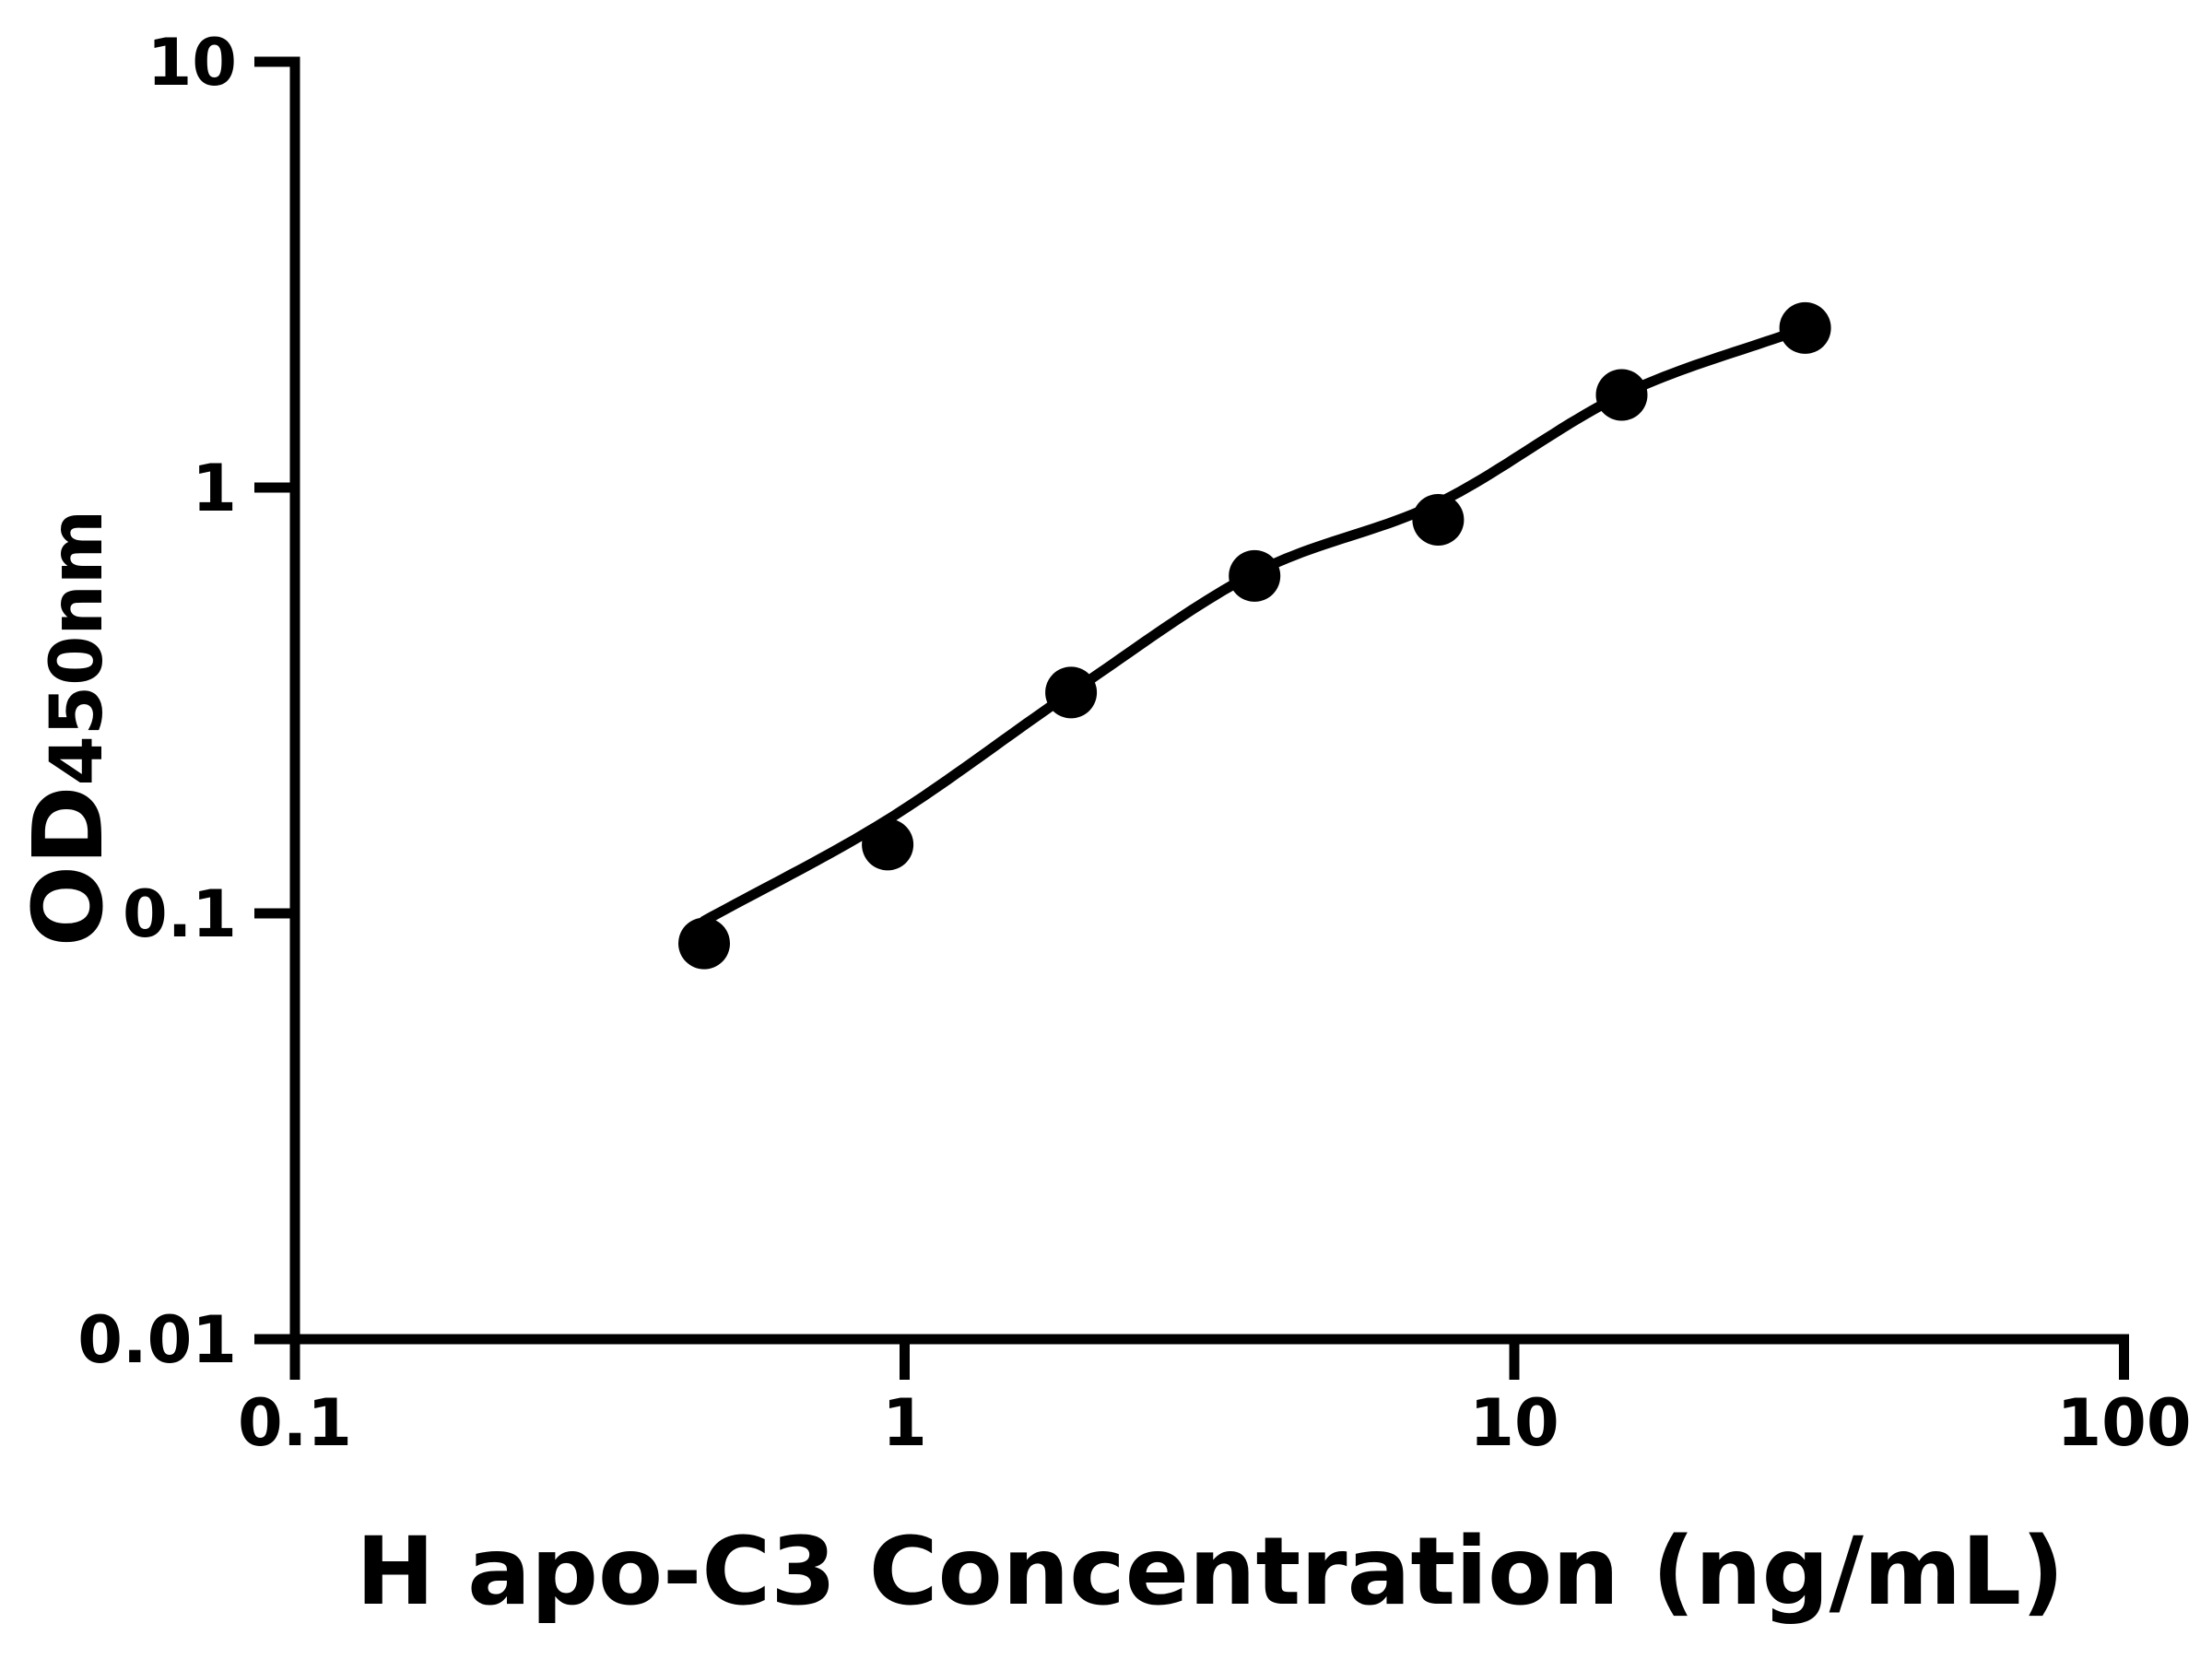 This screenshot has width=2212, height=1659. I want to click on x-axis-title: H apo-C3 Concentration (ng/mL), so click(1210, 1572).